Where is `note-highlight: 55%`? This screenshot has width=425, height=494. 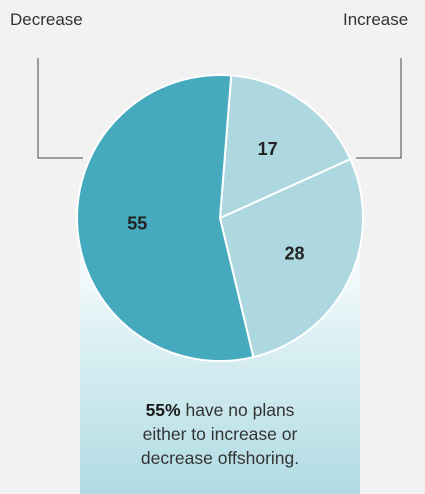 note-highlight: 55% is located at coordinates (163, 410).